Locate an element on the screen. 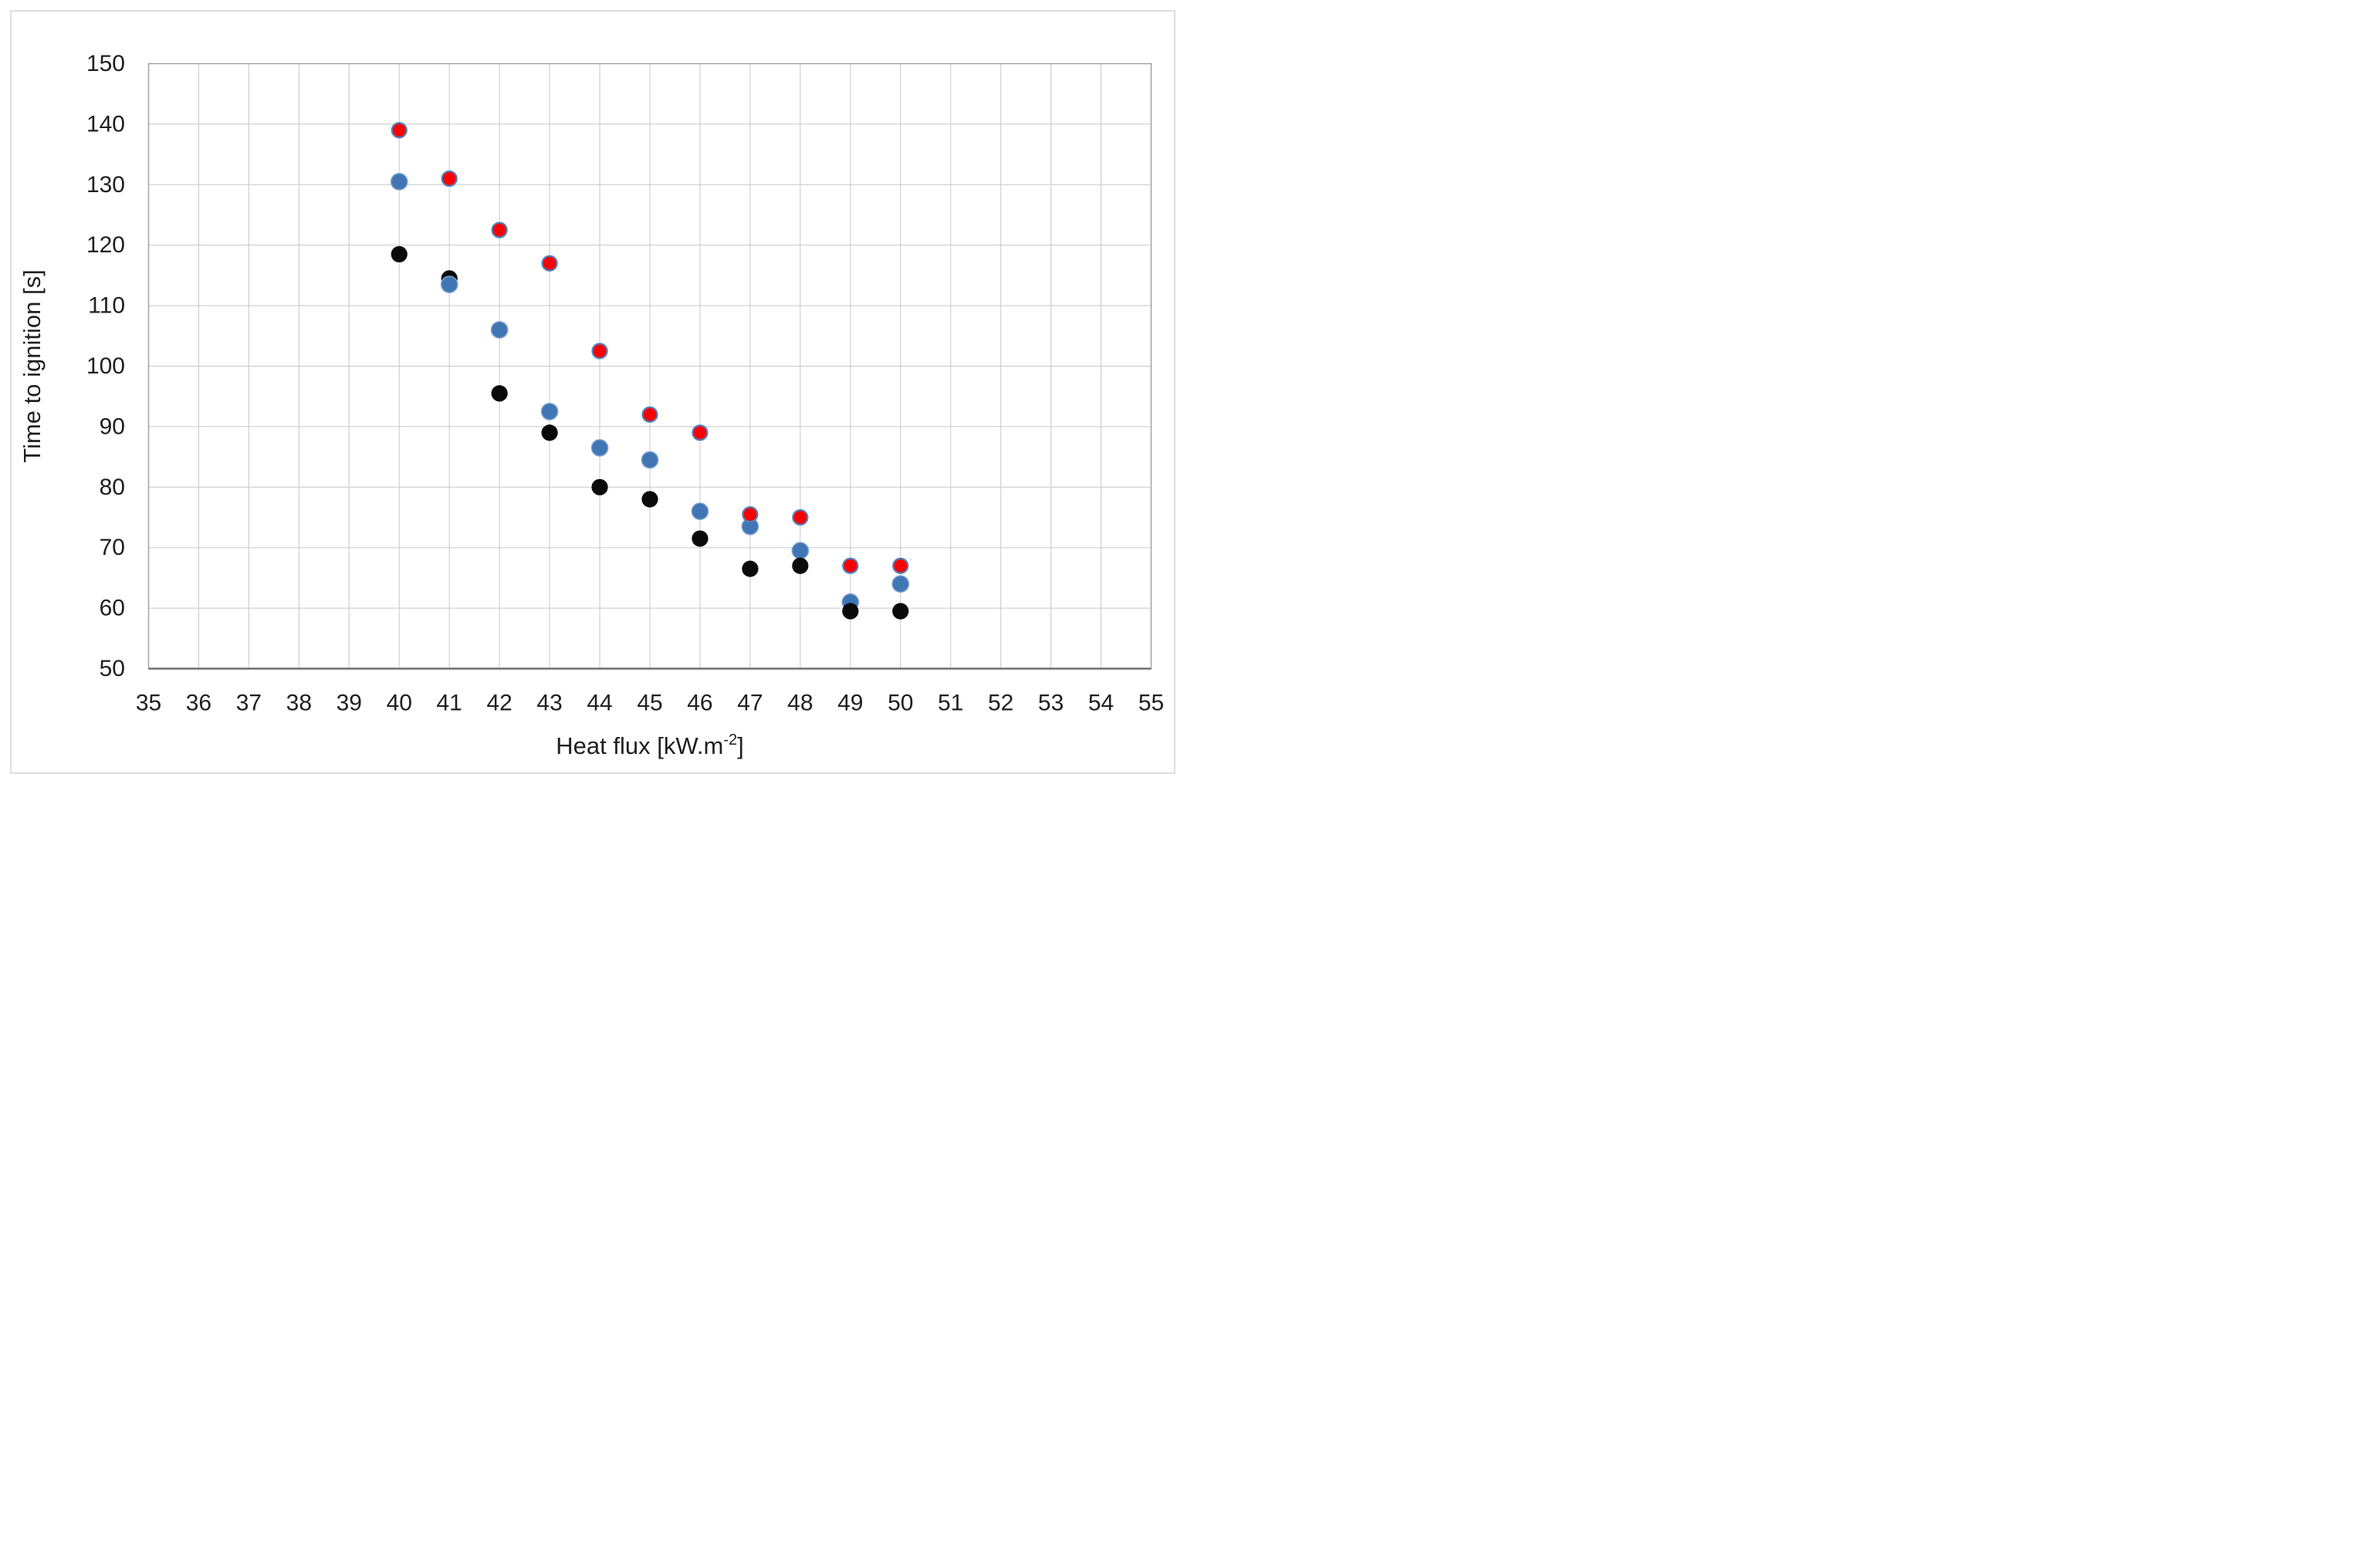  y-axis-title: Time to ignition [s] is located at coordinates (32, 365).